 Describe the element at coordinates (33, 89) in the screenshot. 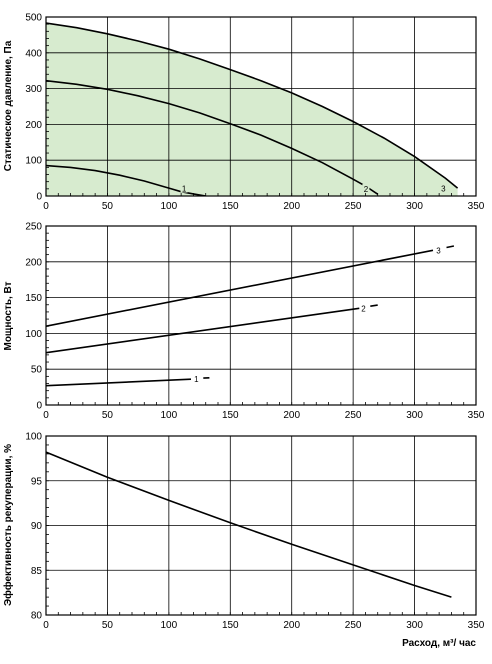

I see `y-tick-label: 300` at that location.